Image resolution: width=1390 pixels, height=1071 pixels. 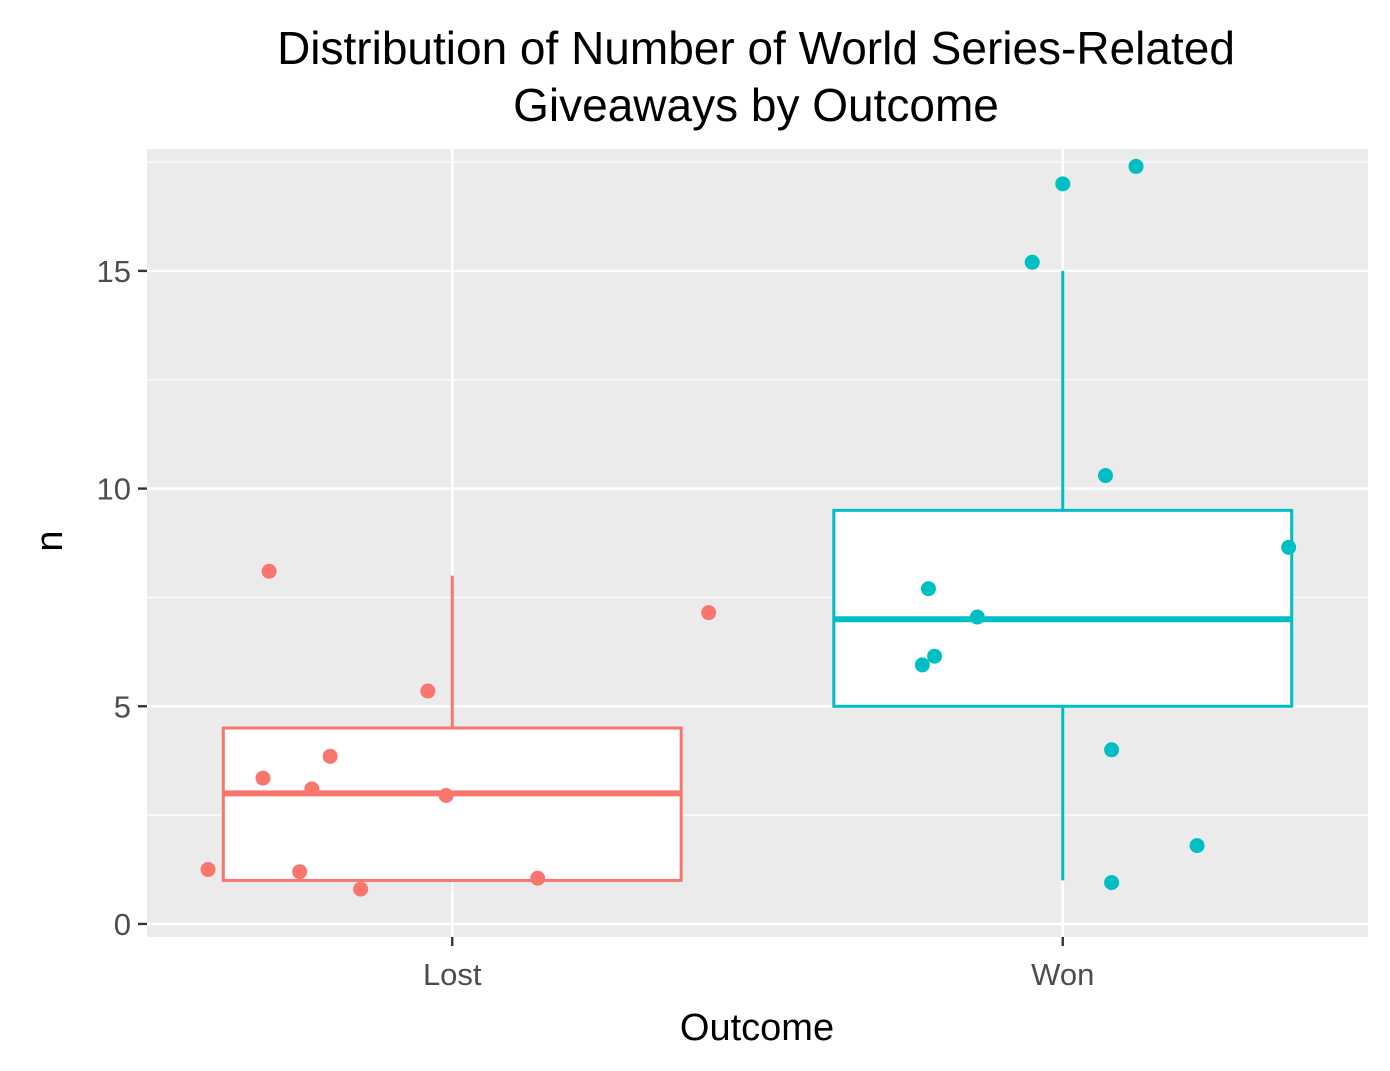 I want to click on boxplot-lost, so click(x=452, y=728).